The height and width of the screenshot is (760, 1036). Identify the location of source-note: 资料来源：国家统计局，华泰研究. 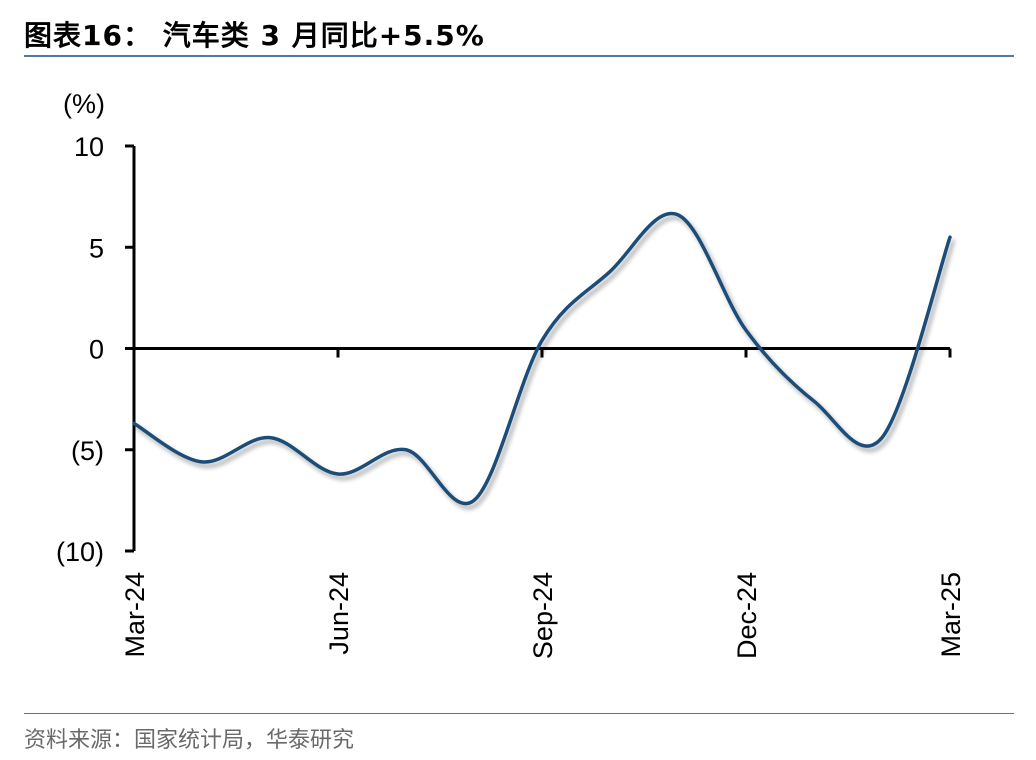
(189, 740).